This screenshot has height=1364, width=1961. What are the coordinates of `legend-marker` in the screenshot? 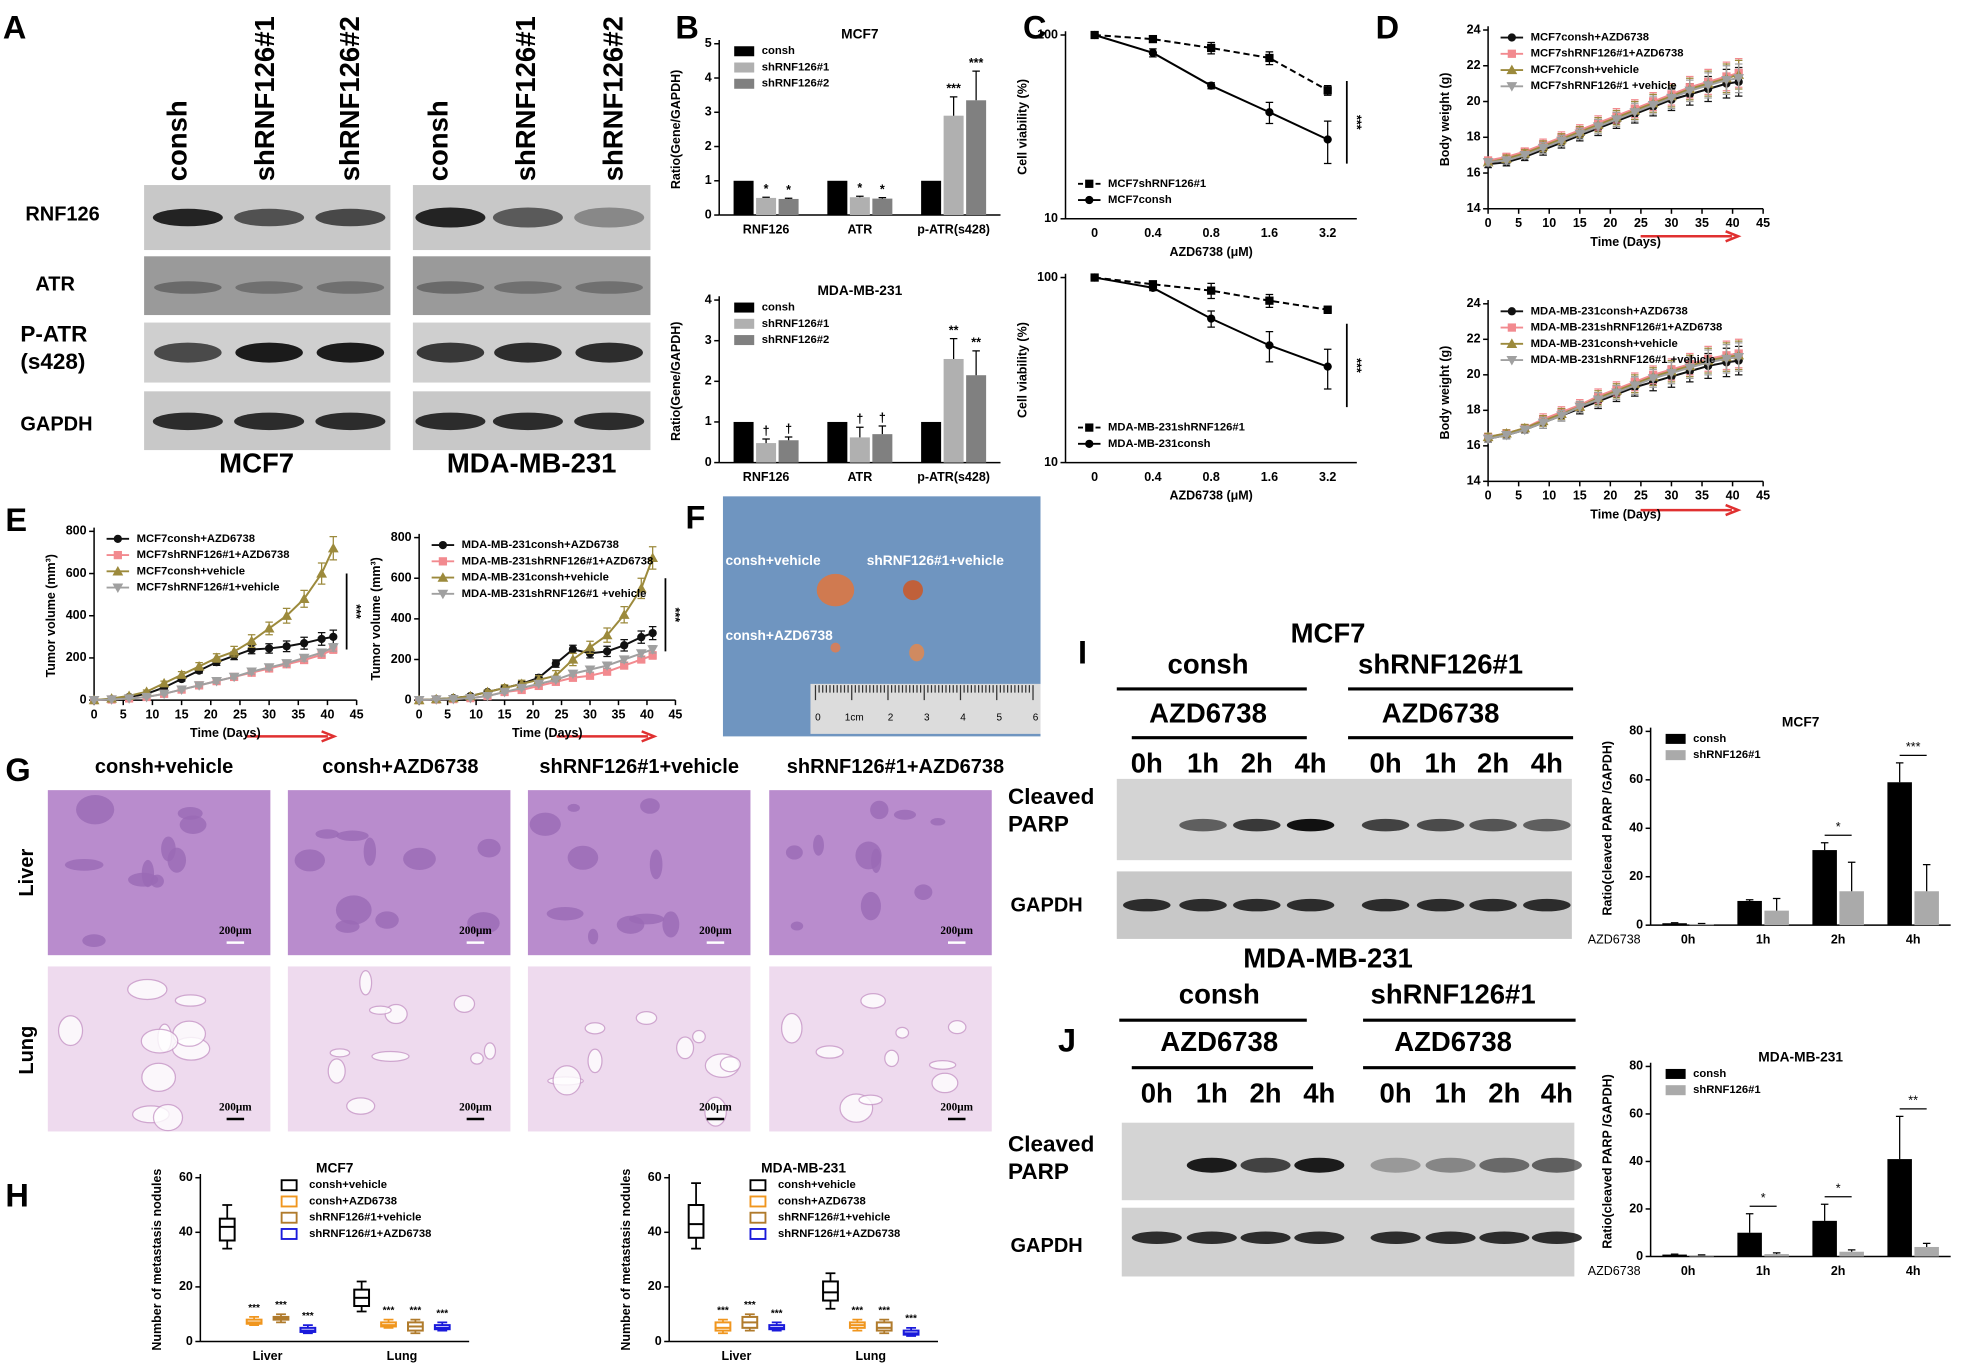 It's located at (1512, 87).